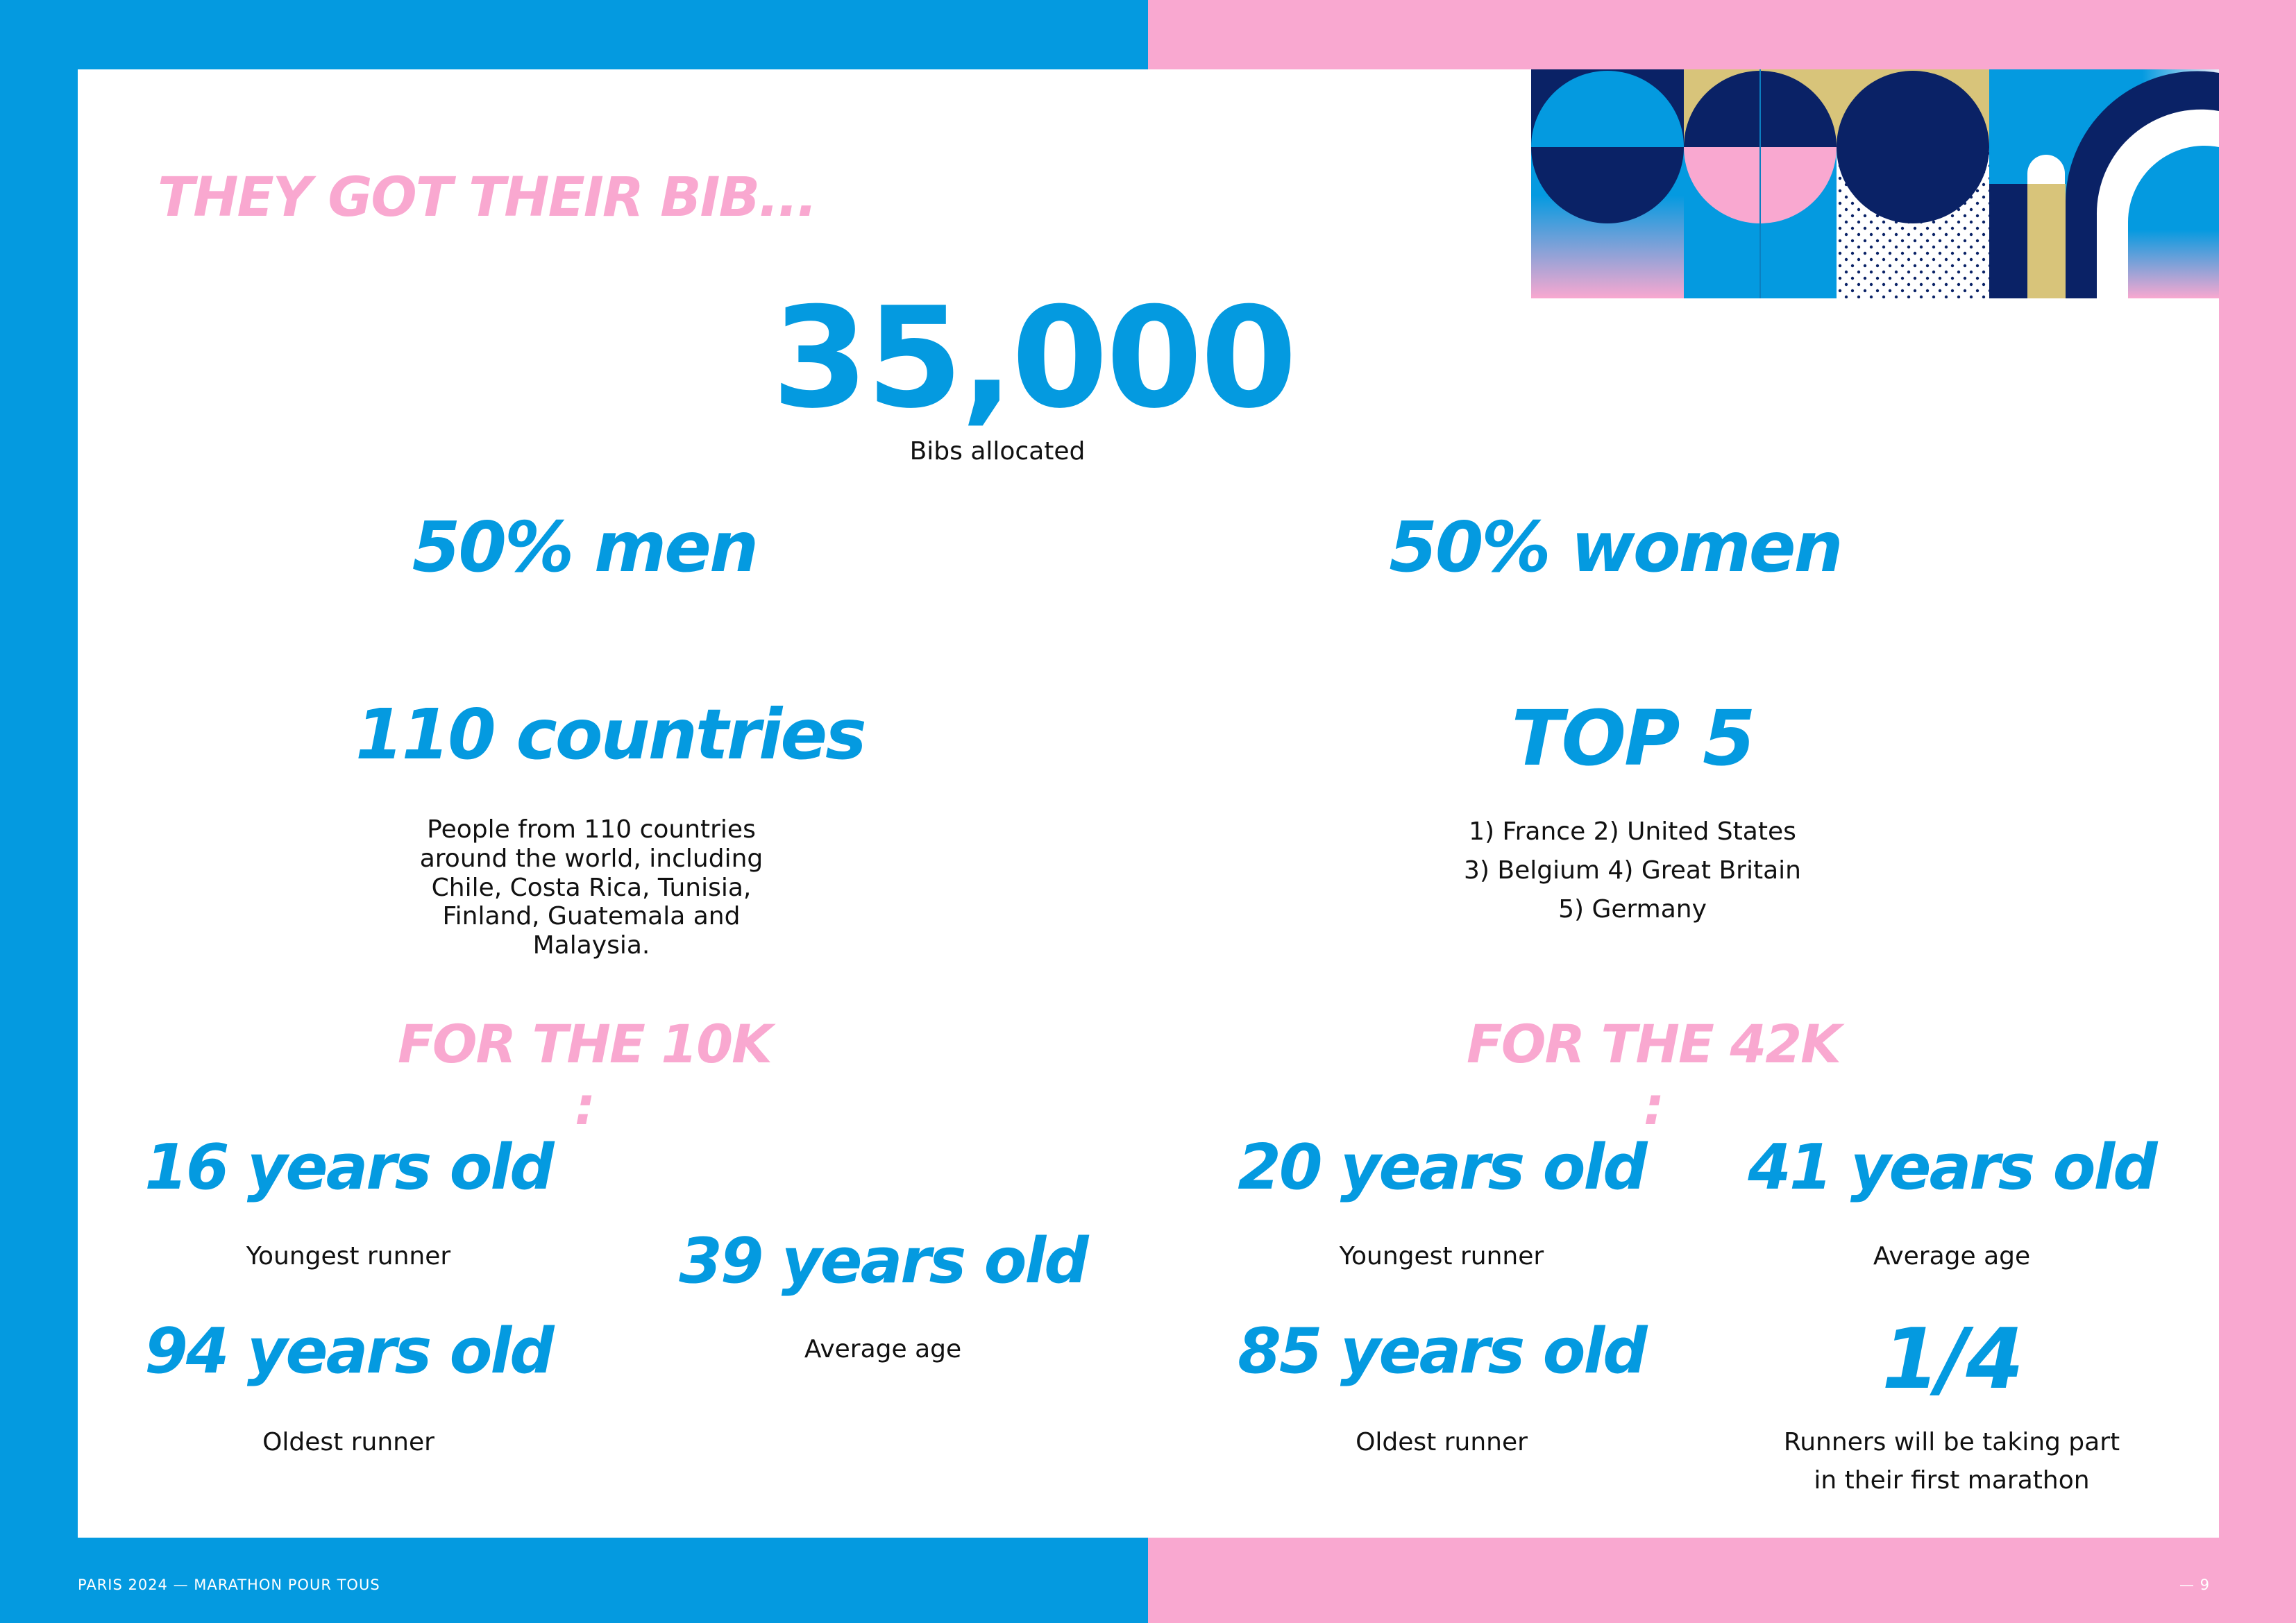 The image size is (2296, 1623). What do you see at coordinates (1952, 1480) in the screenshot?
I see `first-marathon-label-line-2: in their first marathon` at bounding box center [1952, 1480].